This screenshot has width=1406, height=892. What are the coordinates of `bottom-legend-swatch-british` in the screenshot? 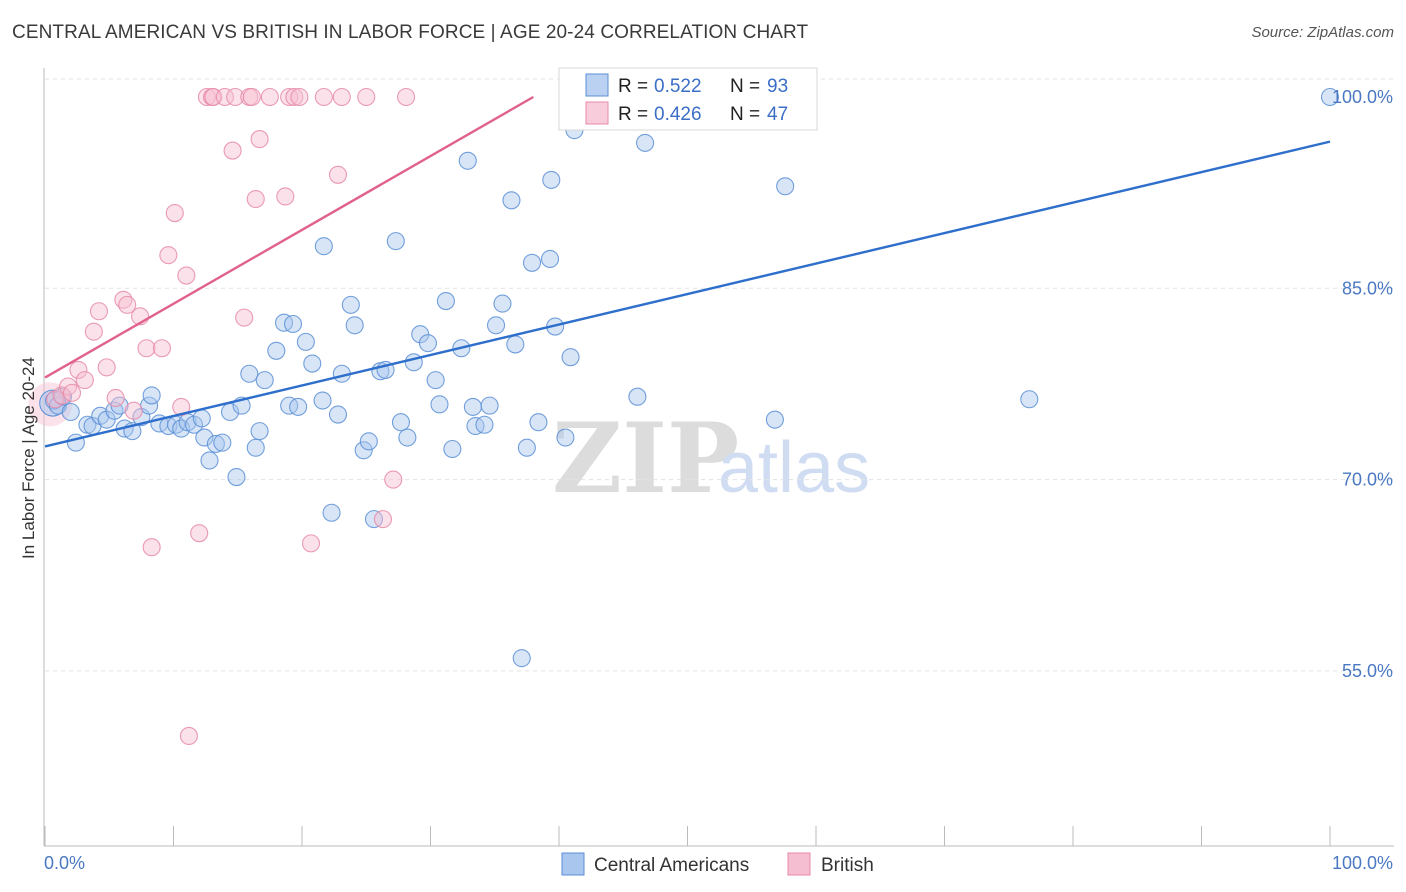 It's located at (799, 864).